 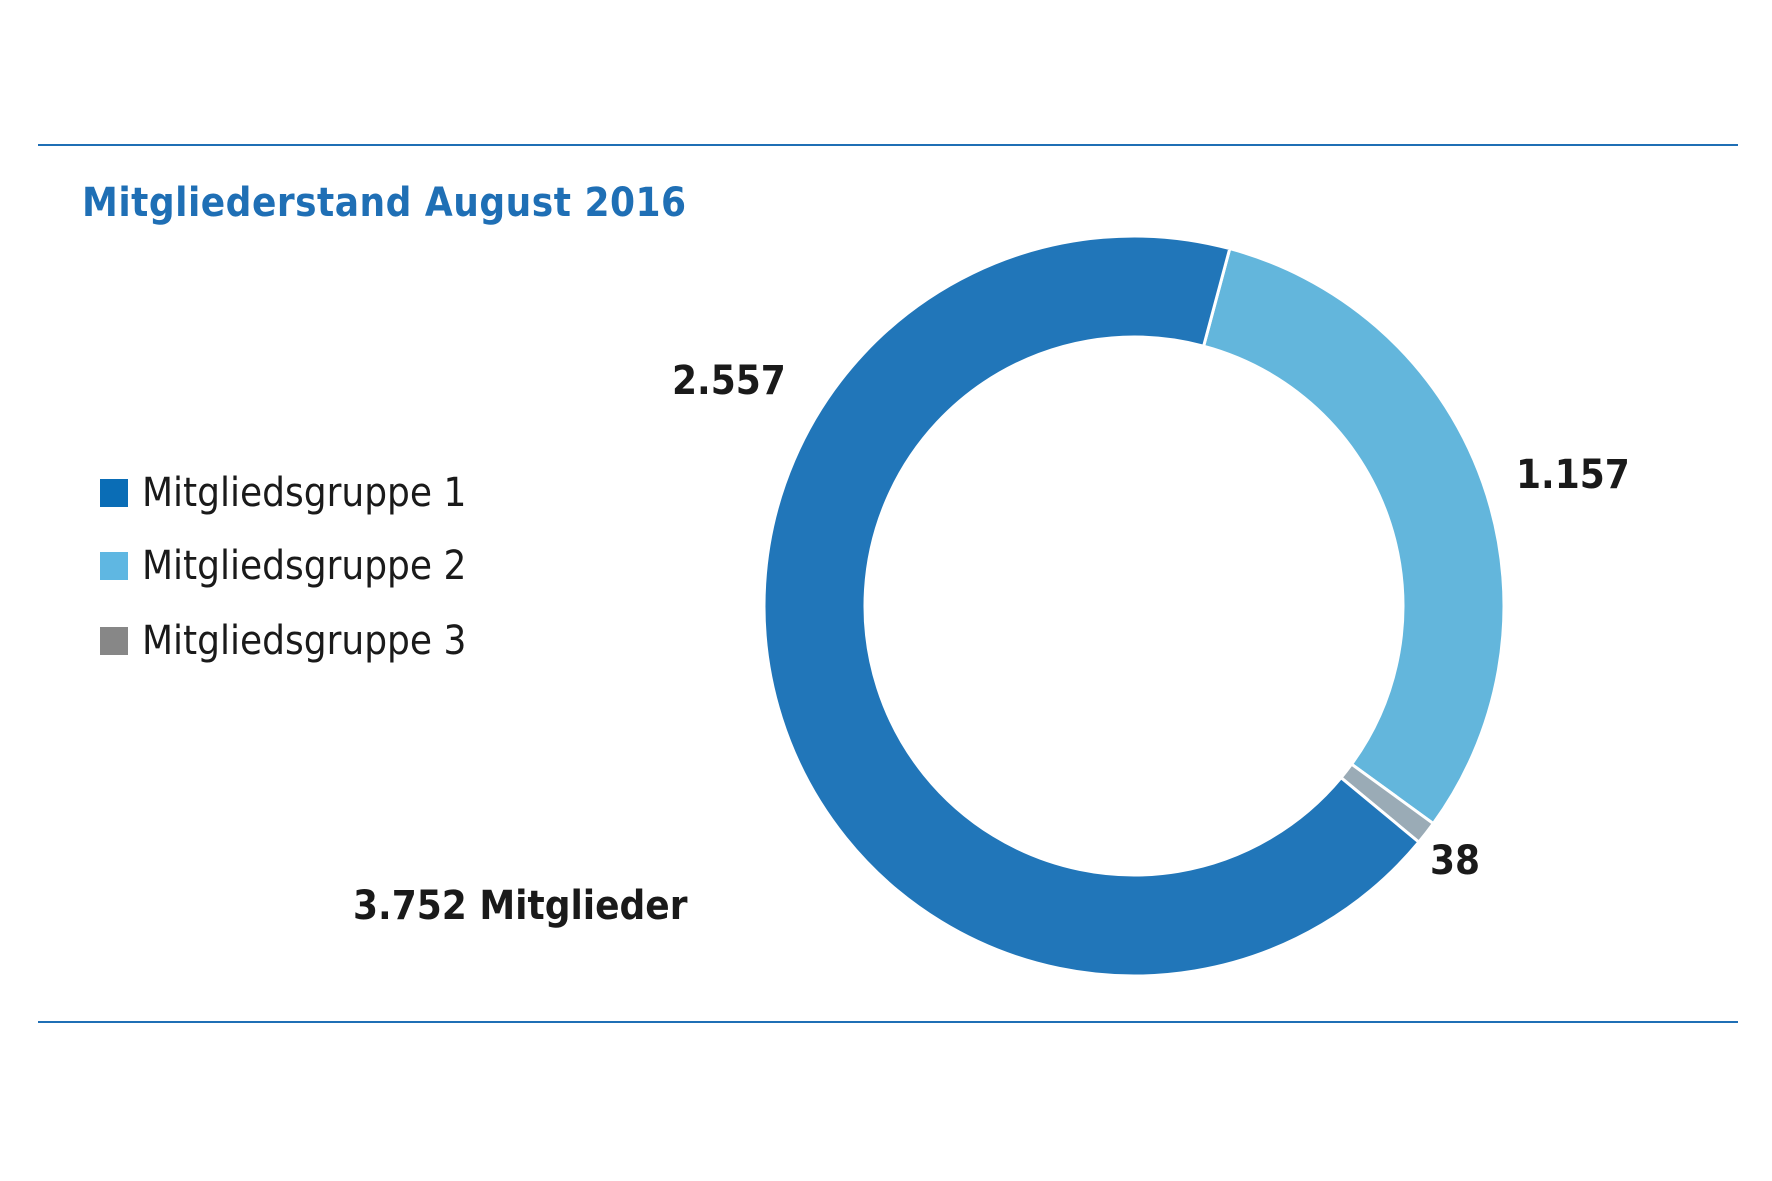 What do you see at coordinates (888, 1022) in the screenshot?
I see `bottom-rule` at bounding box center [888, 1022].